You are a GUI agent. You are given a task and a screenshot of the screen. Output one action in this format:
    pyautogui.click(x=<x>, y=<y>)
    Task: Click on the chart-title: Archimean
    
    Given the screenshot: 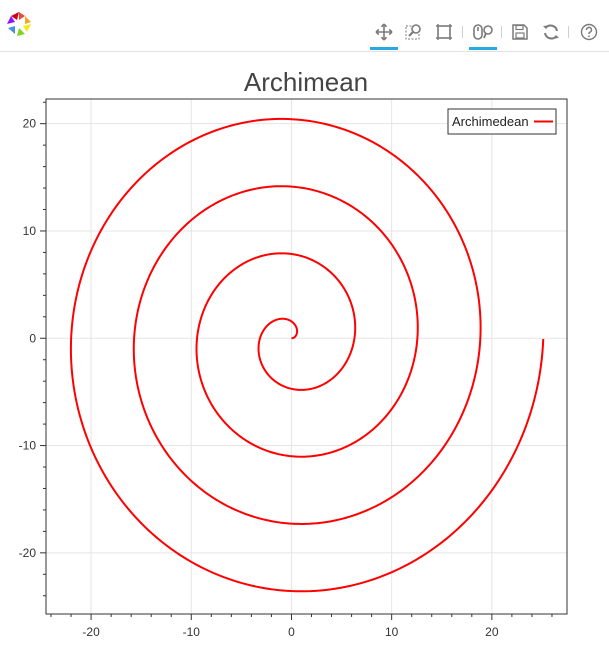 What is the action you would take?
    pyautogui.click(x=306, y=82)
    